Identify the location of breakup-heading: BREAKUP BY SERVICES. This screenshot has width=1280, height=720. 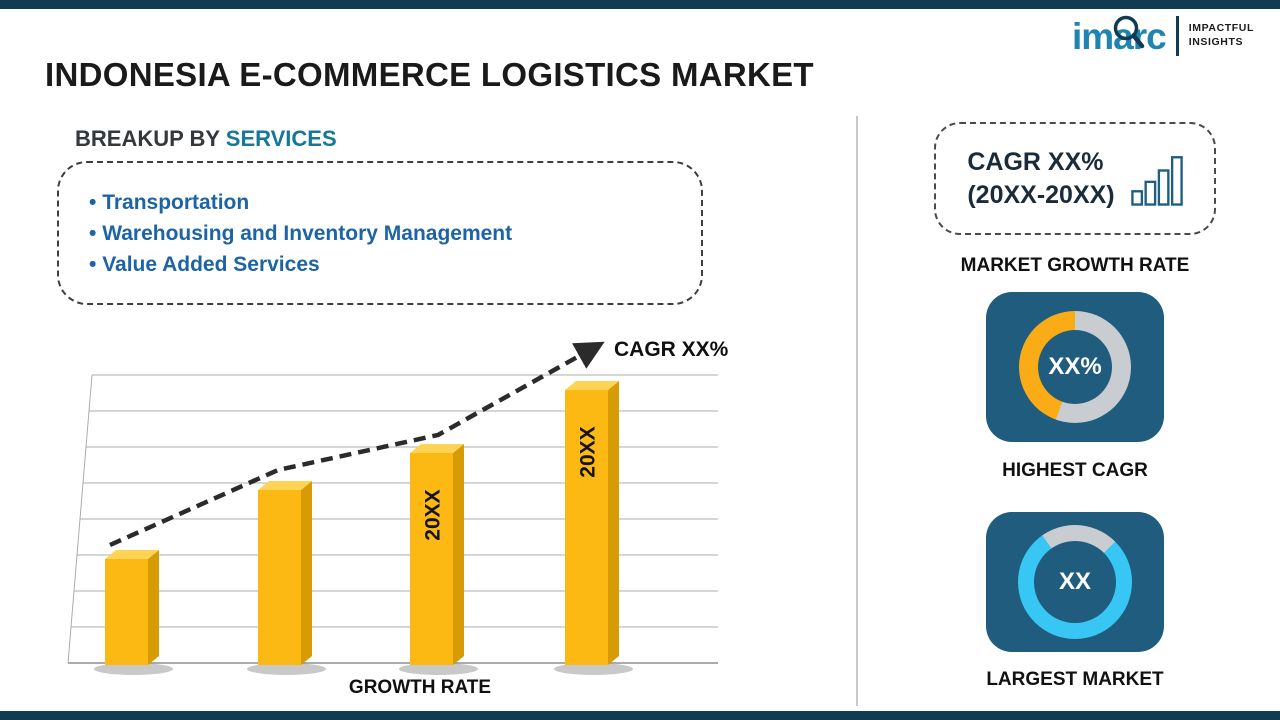
(206, 139).